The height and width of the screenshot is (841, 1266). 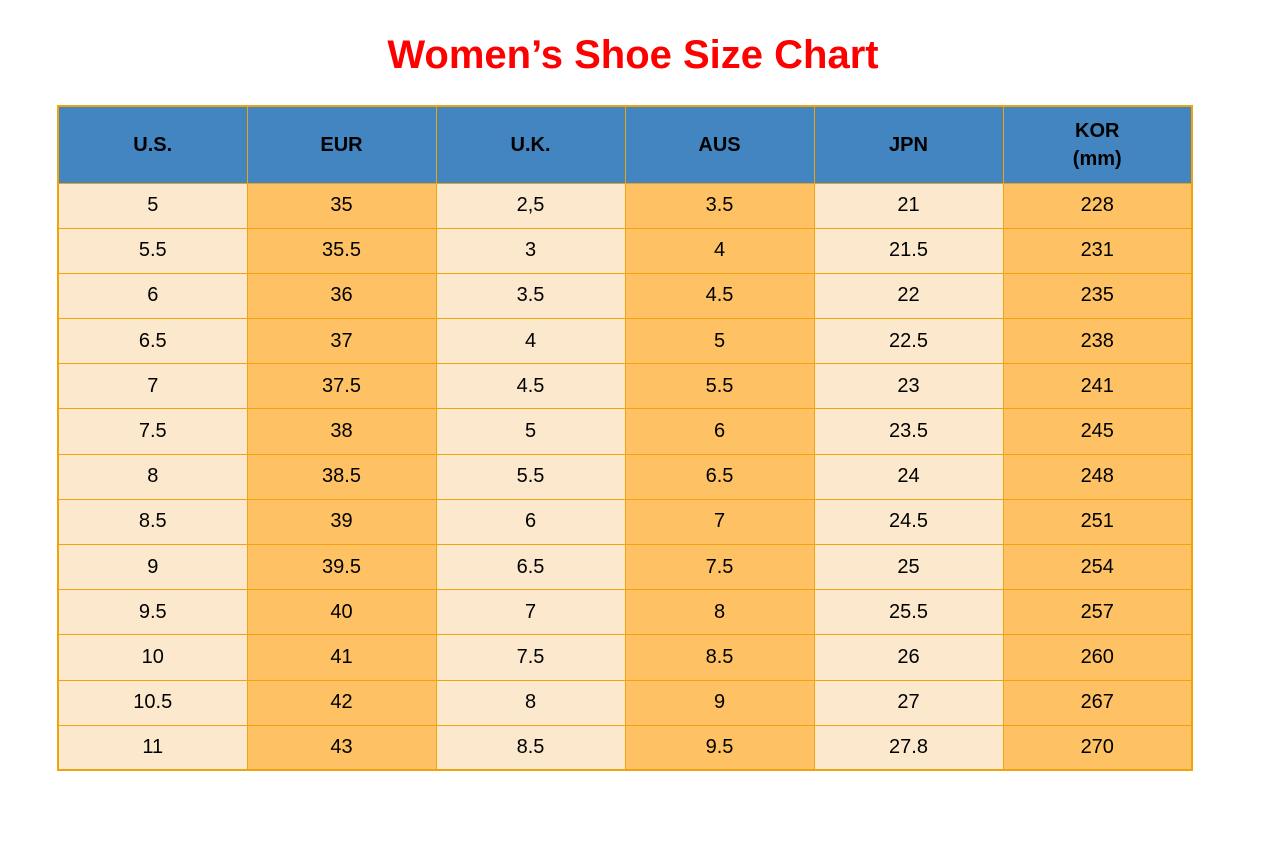 I want to click on table-row: 8 38.5 5.5 6.5 24 248, so click(x=625, y=476).